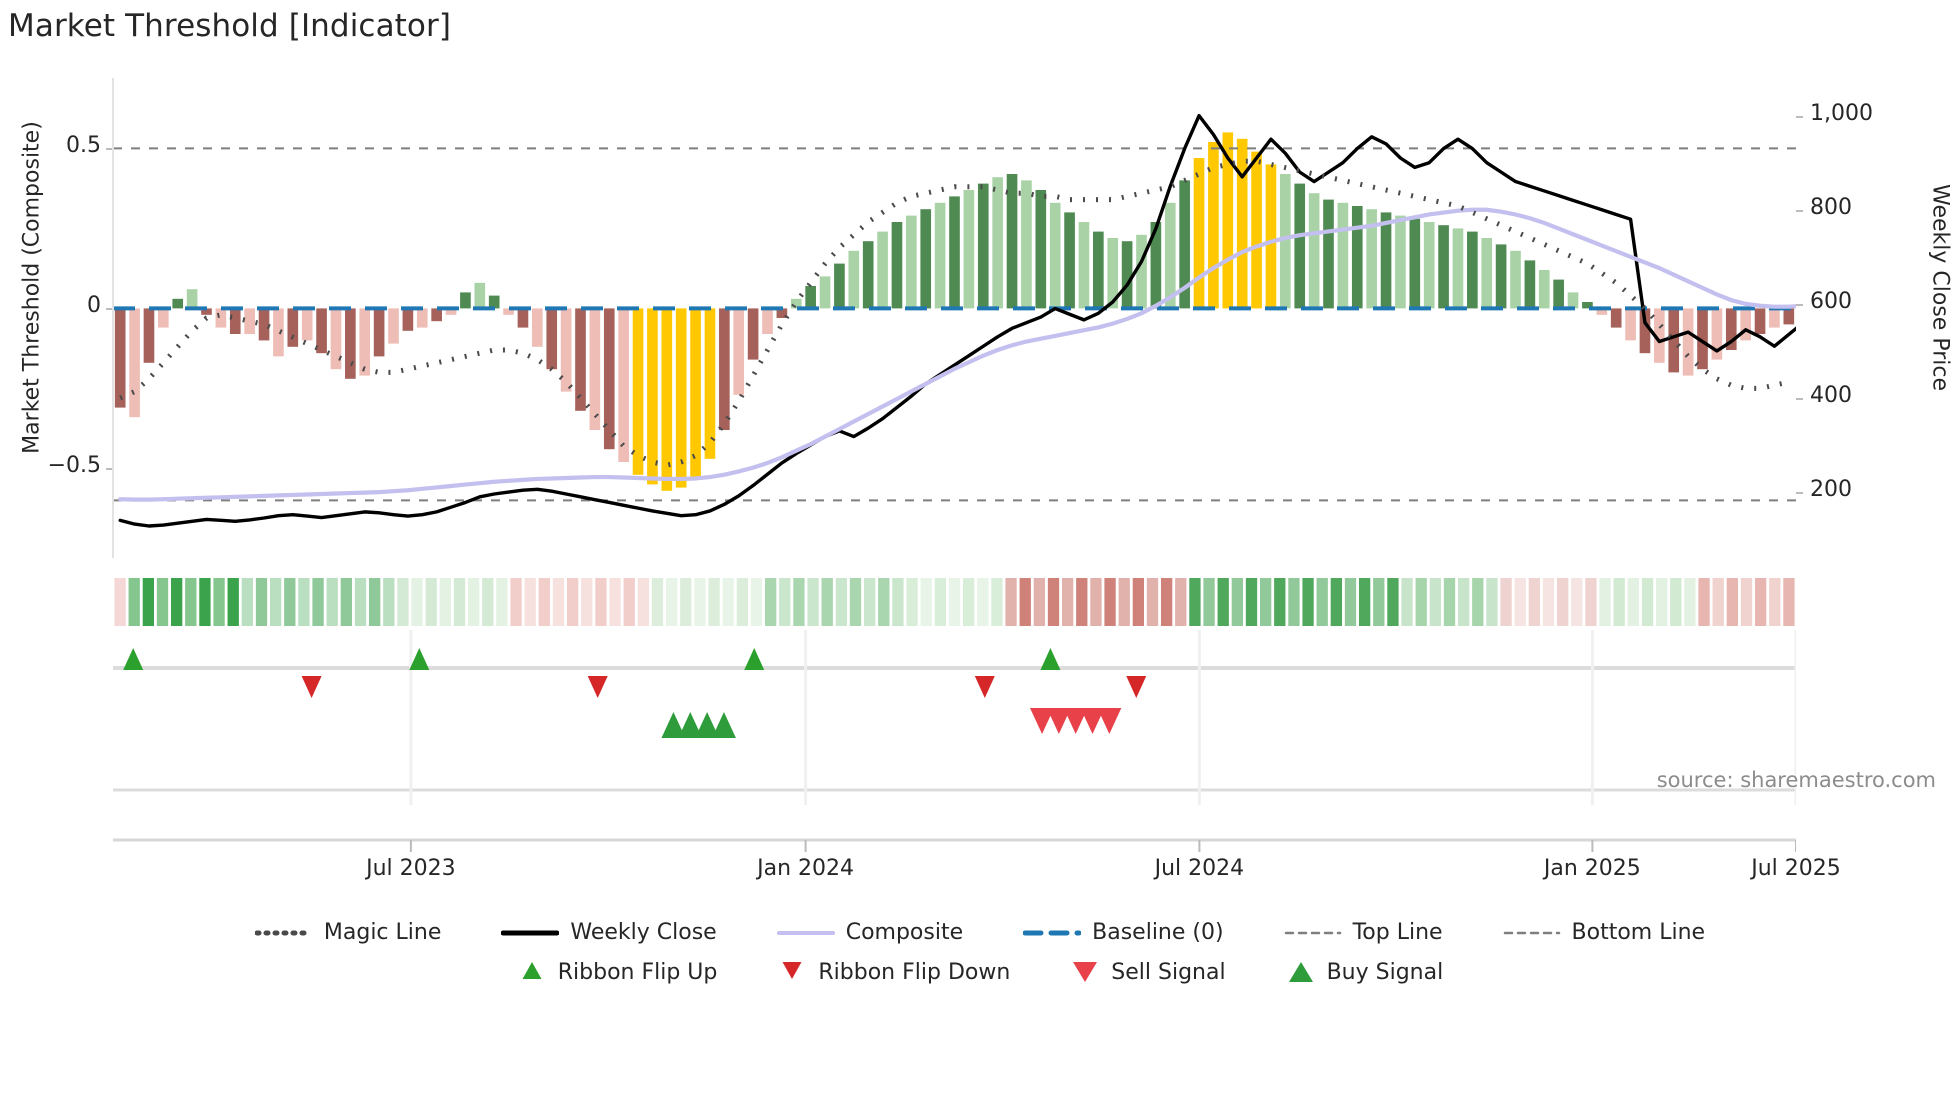  What do you see at coordinates (1841, 113) in the screenshot?
I see `y-tick-right: 1,000` at bounding box center [1841, 113].